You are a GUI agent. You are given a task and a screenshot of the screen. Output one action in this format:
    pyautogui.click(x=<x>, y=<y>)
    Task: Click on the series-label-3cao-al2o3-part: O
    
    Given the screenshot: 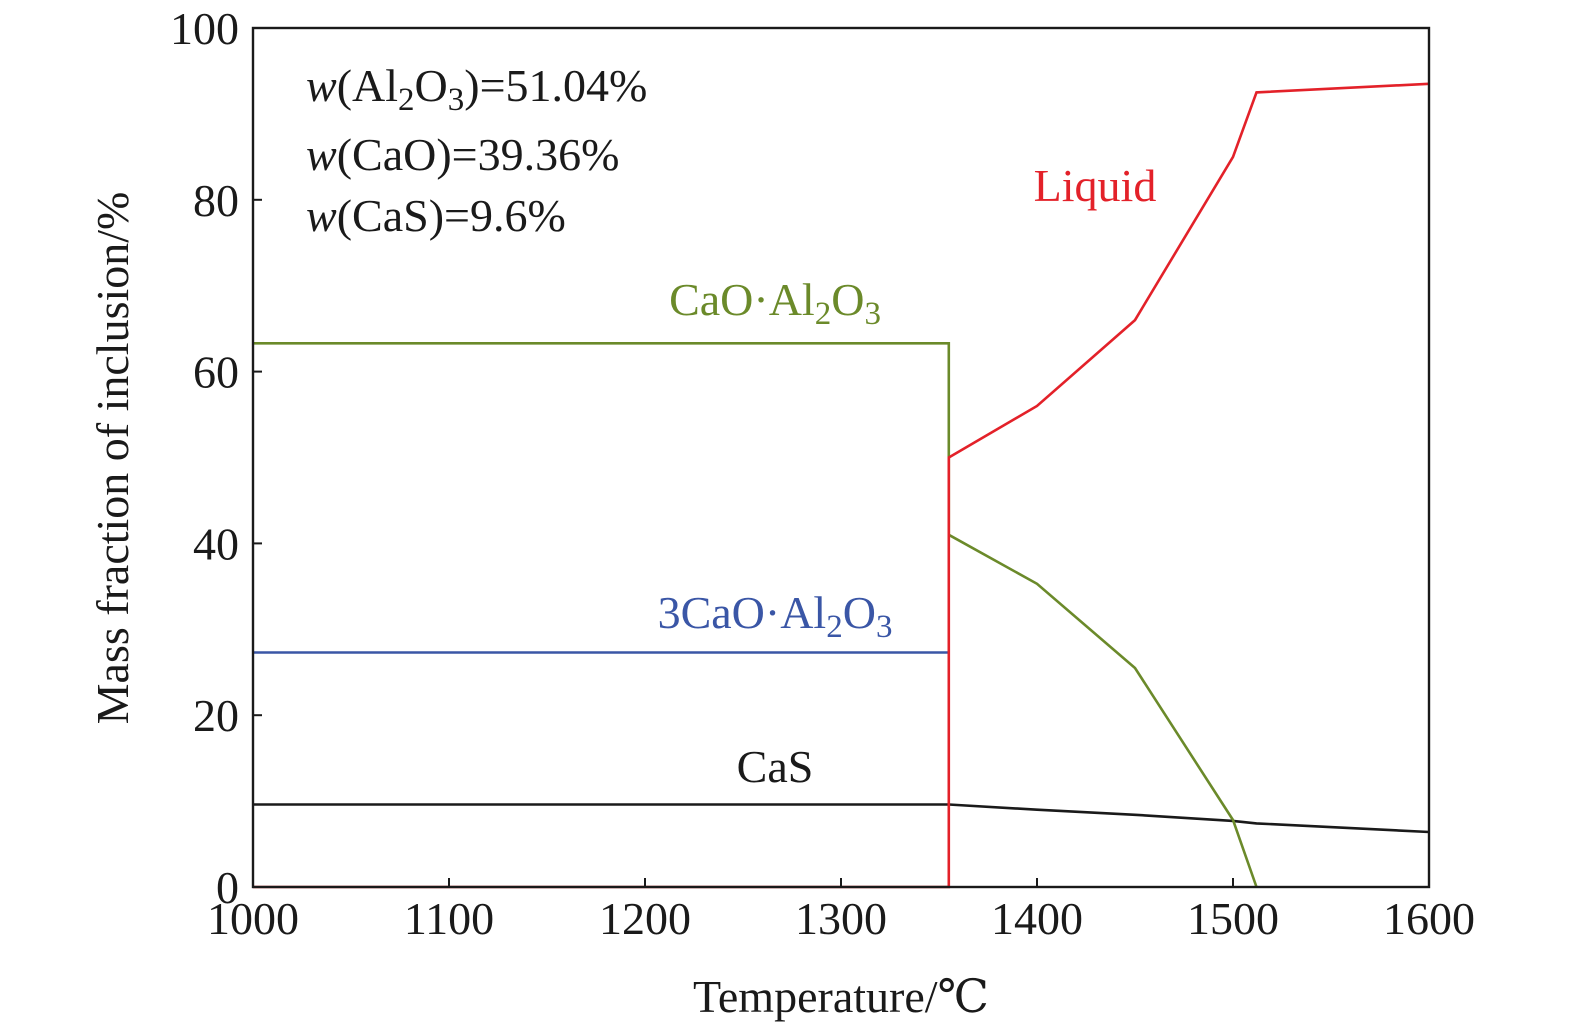 What is the action you would take?
    pyautogui.click(x=859, y=612)
    